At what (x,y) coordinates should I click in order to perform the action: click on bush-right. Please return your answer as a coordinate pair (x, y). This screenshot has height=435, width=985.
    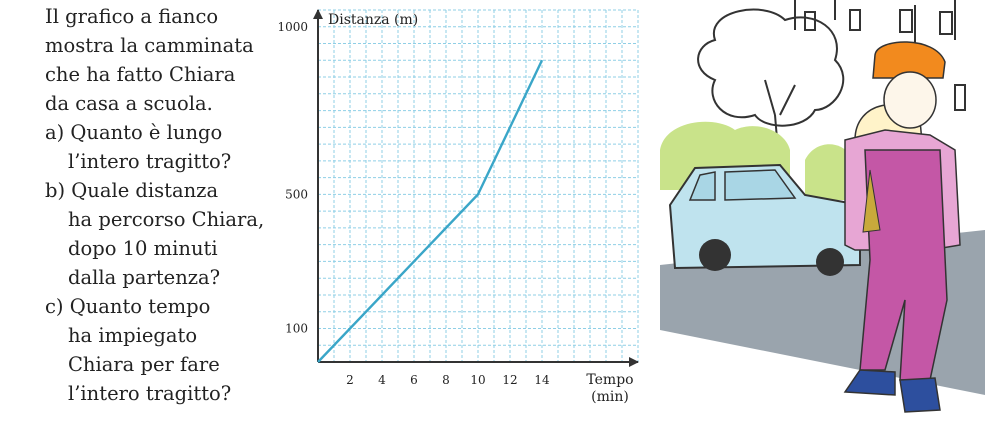
    Looking at the image, I should click on (827, 172).